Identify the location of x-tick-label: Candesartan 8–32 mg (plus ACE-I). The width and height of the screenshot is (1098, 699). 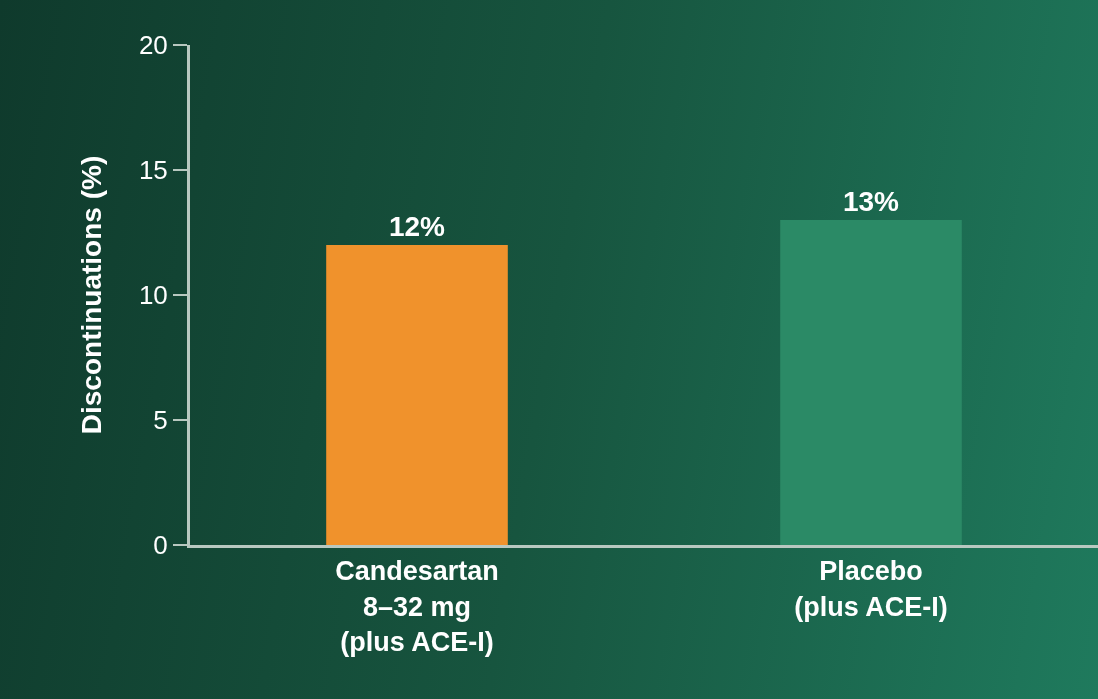
(417, 606).